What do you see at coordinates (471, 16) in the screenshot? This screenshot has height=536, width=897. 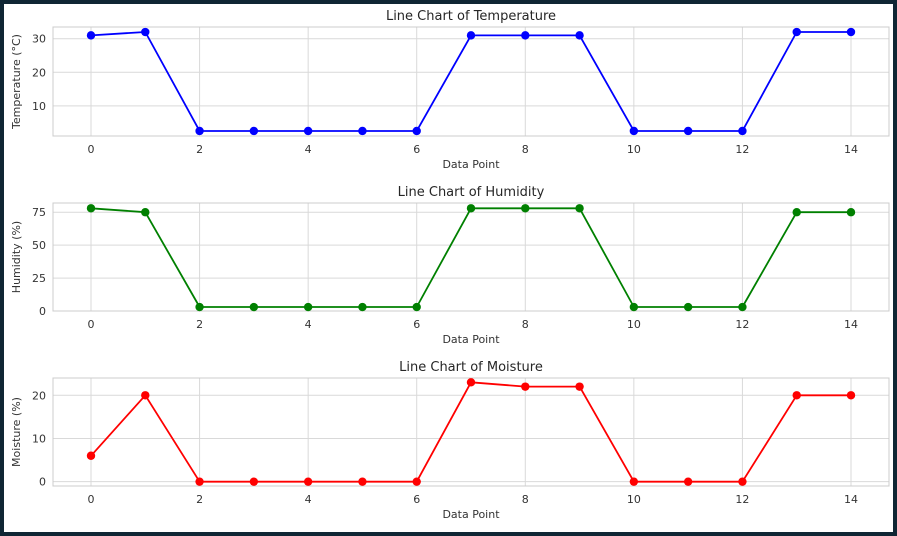 I see `chart-title: Line Chart of Temperature` at bounding box center [471, 16].